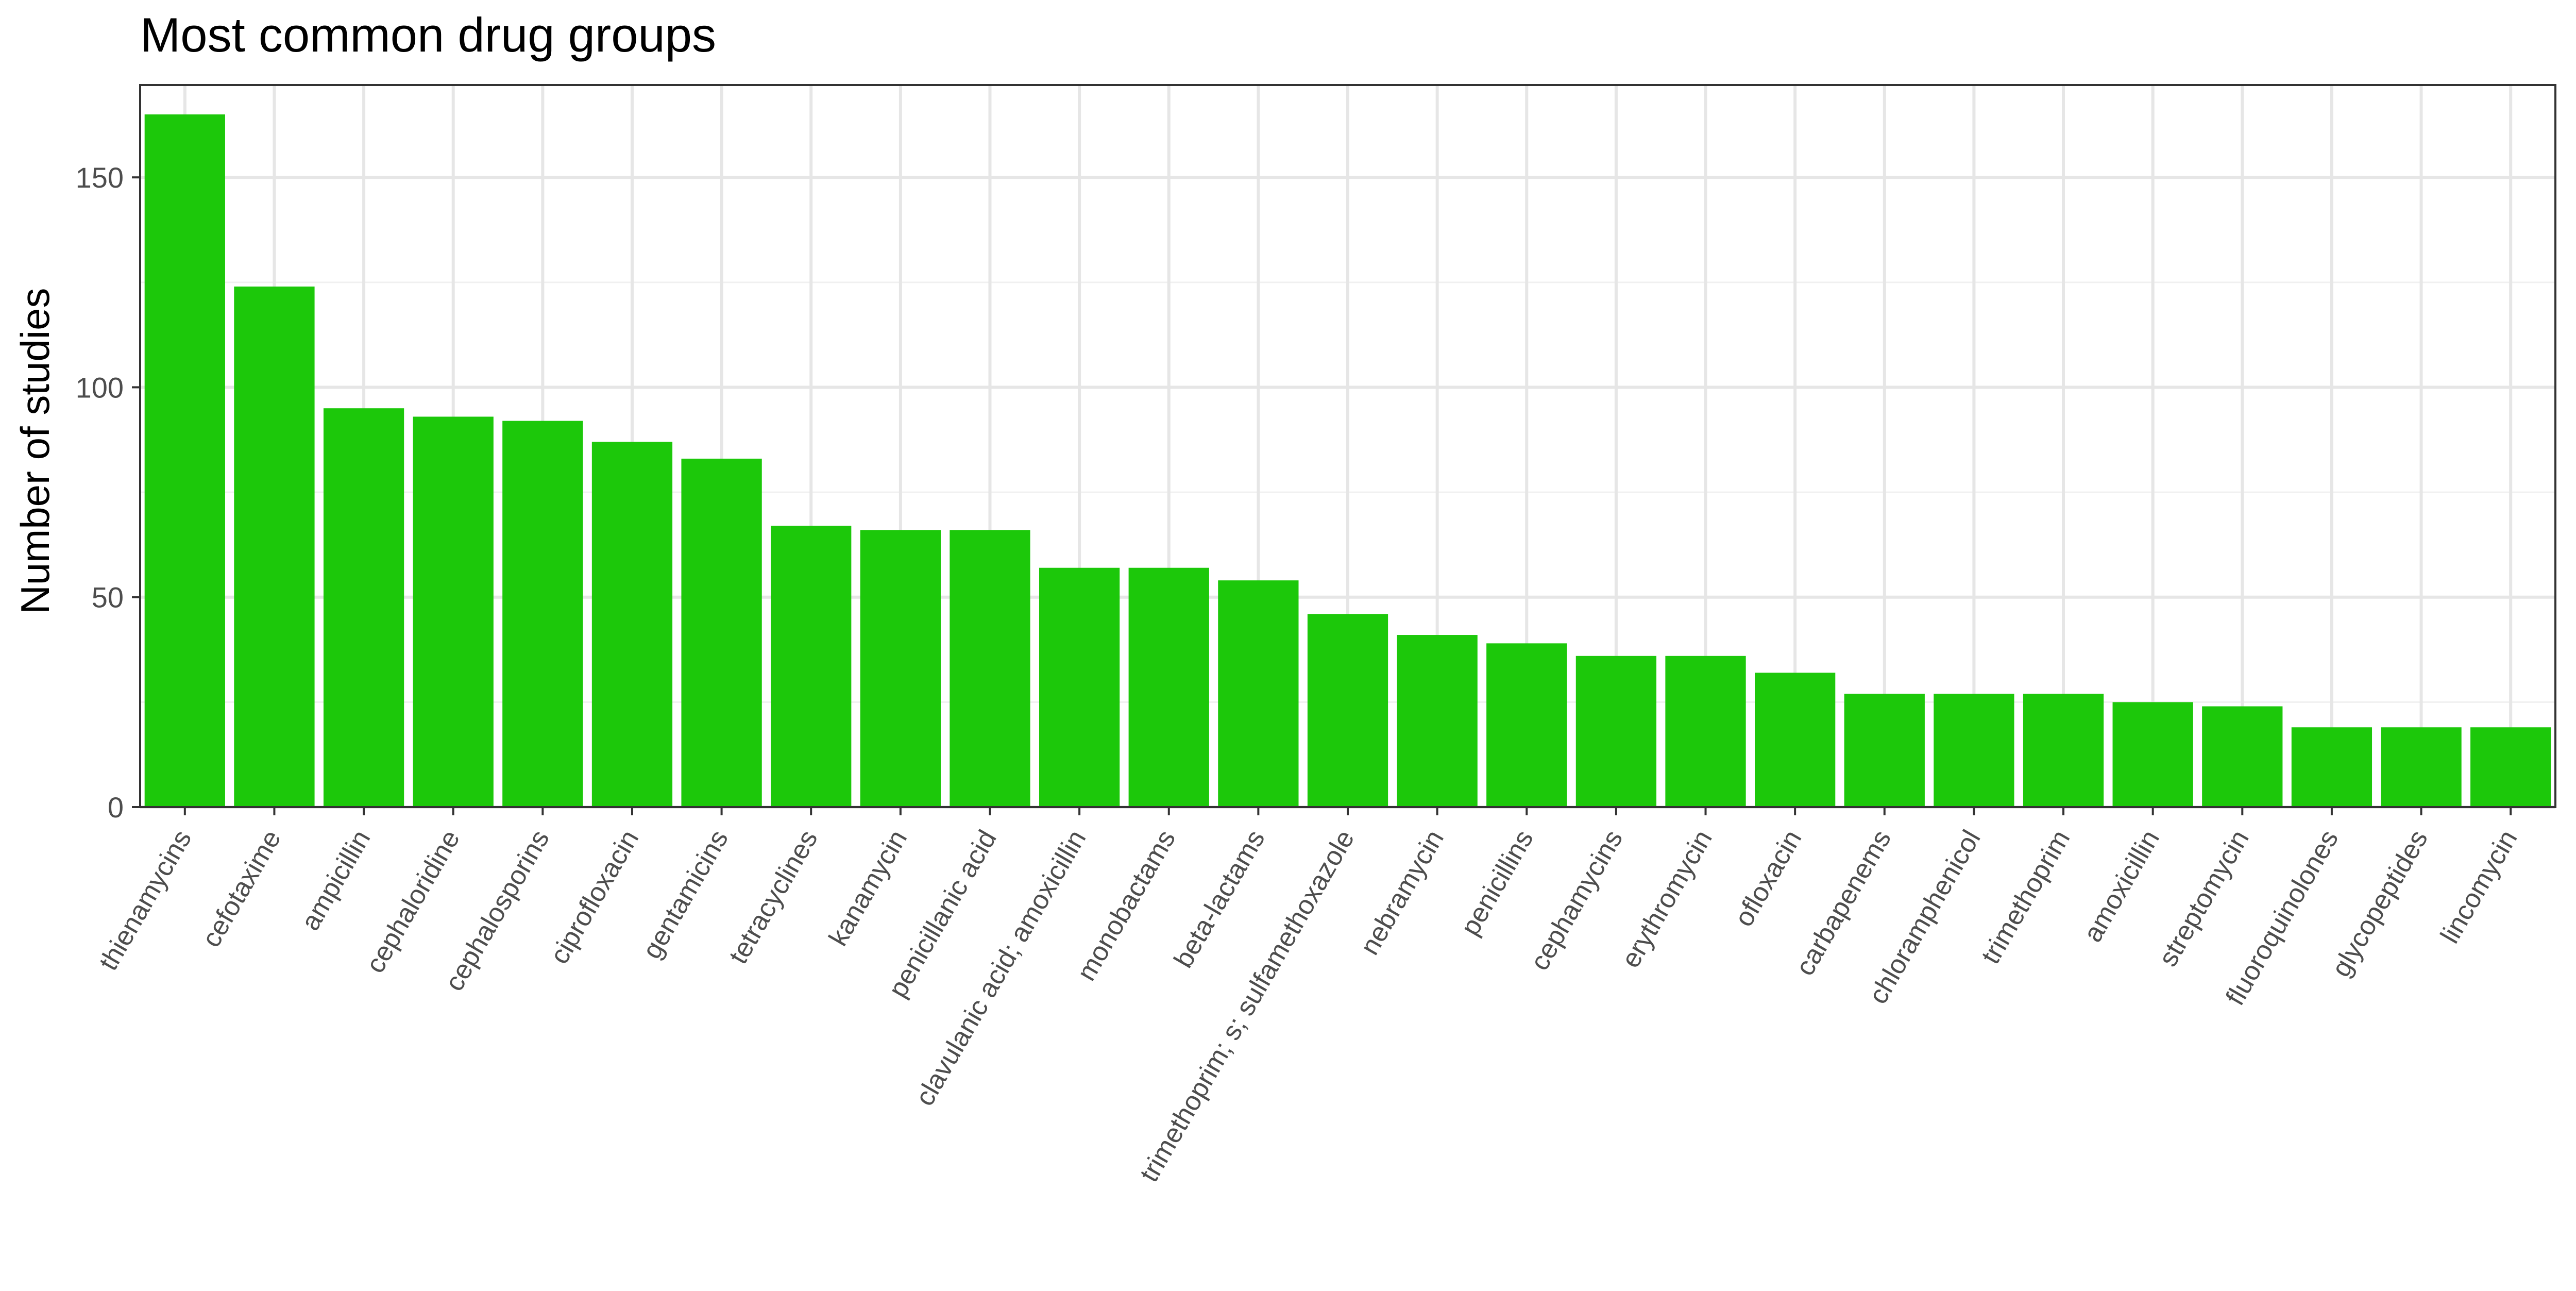 This screenshot has width=2576, height=1291. I want to click on chart-title: Most common drug groups, so click(428, 35).